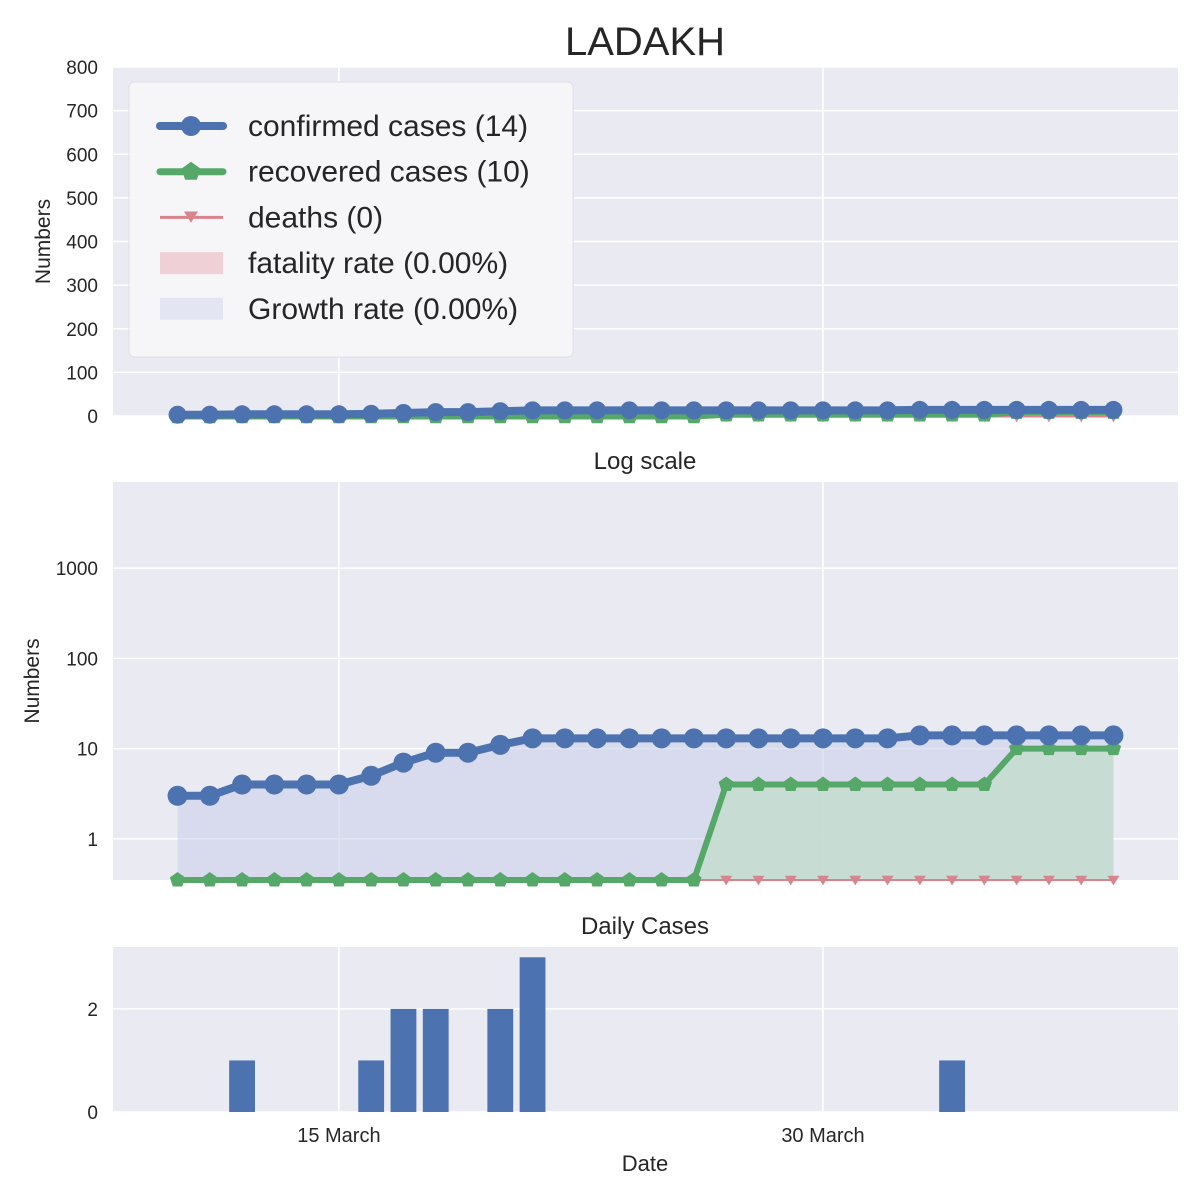 The width and height of the screenshot is (1200, 1200). I want to click on legend-label-confirmed: confirmed cases (14), so click(388, 126).